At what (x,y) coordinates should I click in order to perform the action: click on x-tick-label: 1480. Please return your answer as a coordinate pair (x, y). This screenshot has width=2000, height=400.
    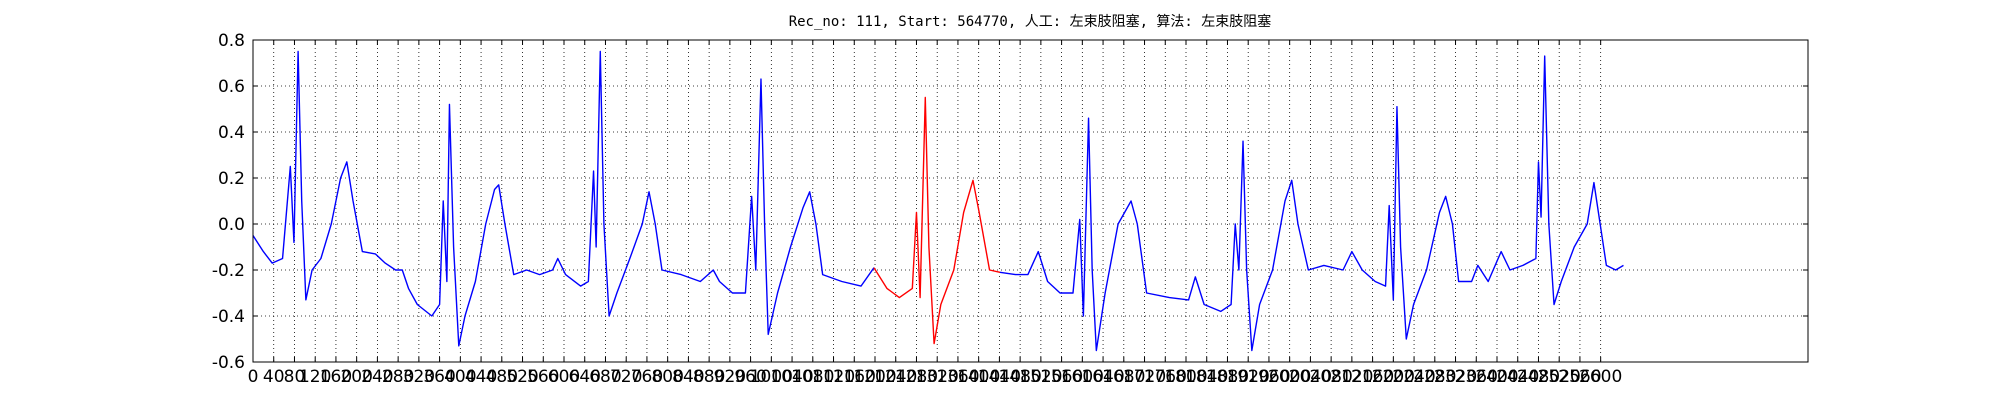
    Looking at the image, I should click on (1020, 377).